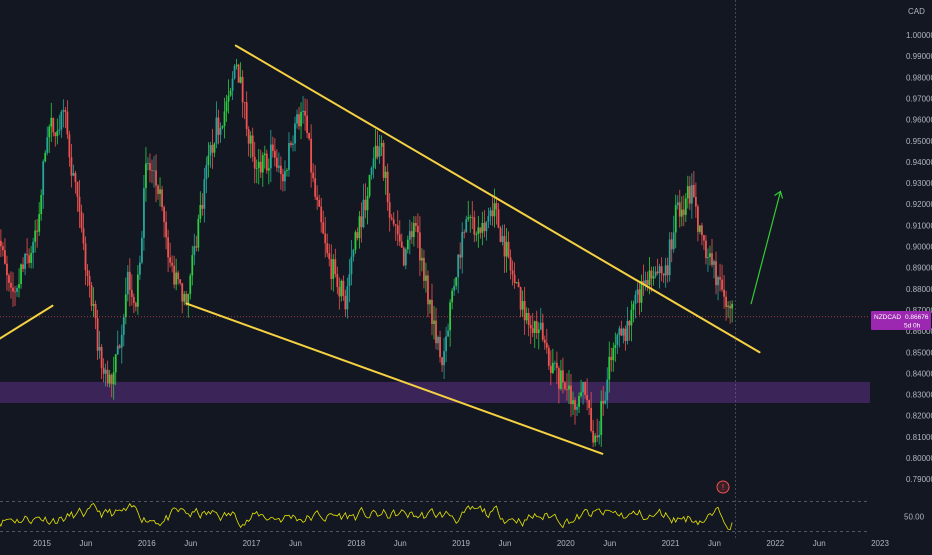 Image resolution: width=932 pixels, height=555 pixels. What do you see at coordinates (723, 487) in the screenshot?
I see `alert-icon: !` at bounding box center [723, 487].